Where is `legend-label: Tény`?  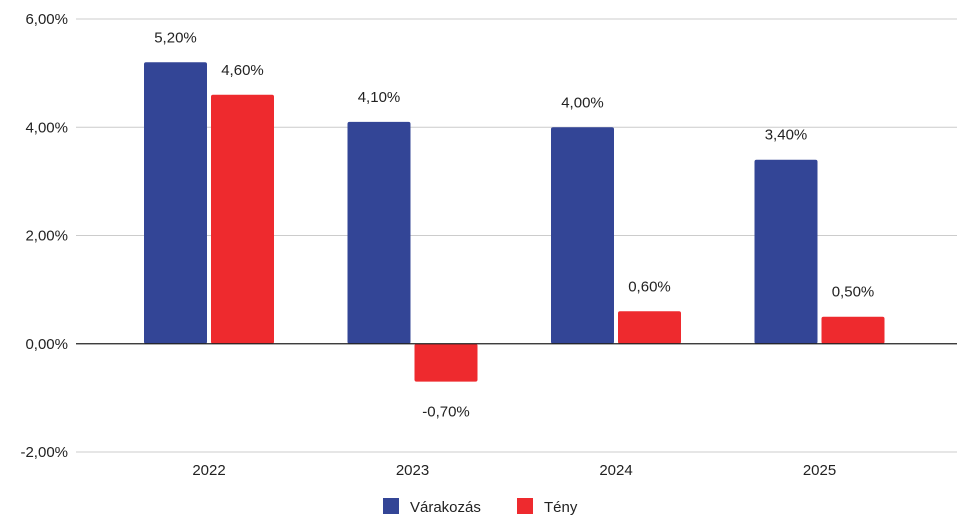
legend-label: Tény is located at coordinates (561, 507).